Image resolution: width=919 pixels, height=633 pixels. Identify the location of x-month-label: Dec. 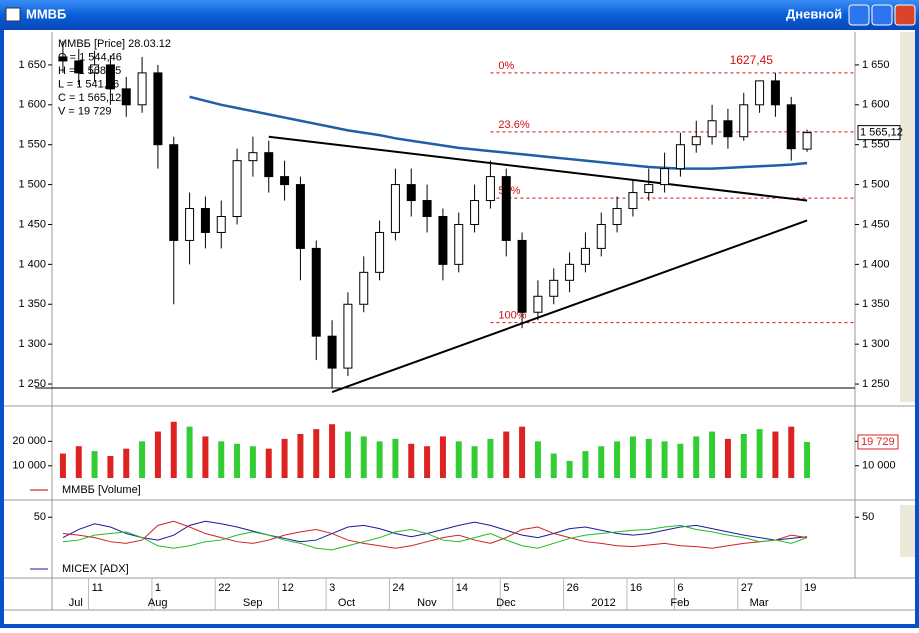
(506, 603).